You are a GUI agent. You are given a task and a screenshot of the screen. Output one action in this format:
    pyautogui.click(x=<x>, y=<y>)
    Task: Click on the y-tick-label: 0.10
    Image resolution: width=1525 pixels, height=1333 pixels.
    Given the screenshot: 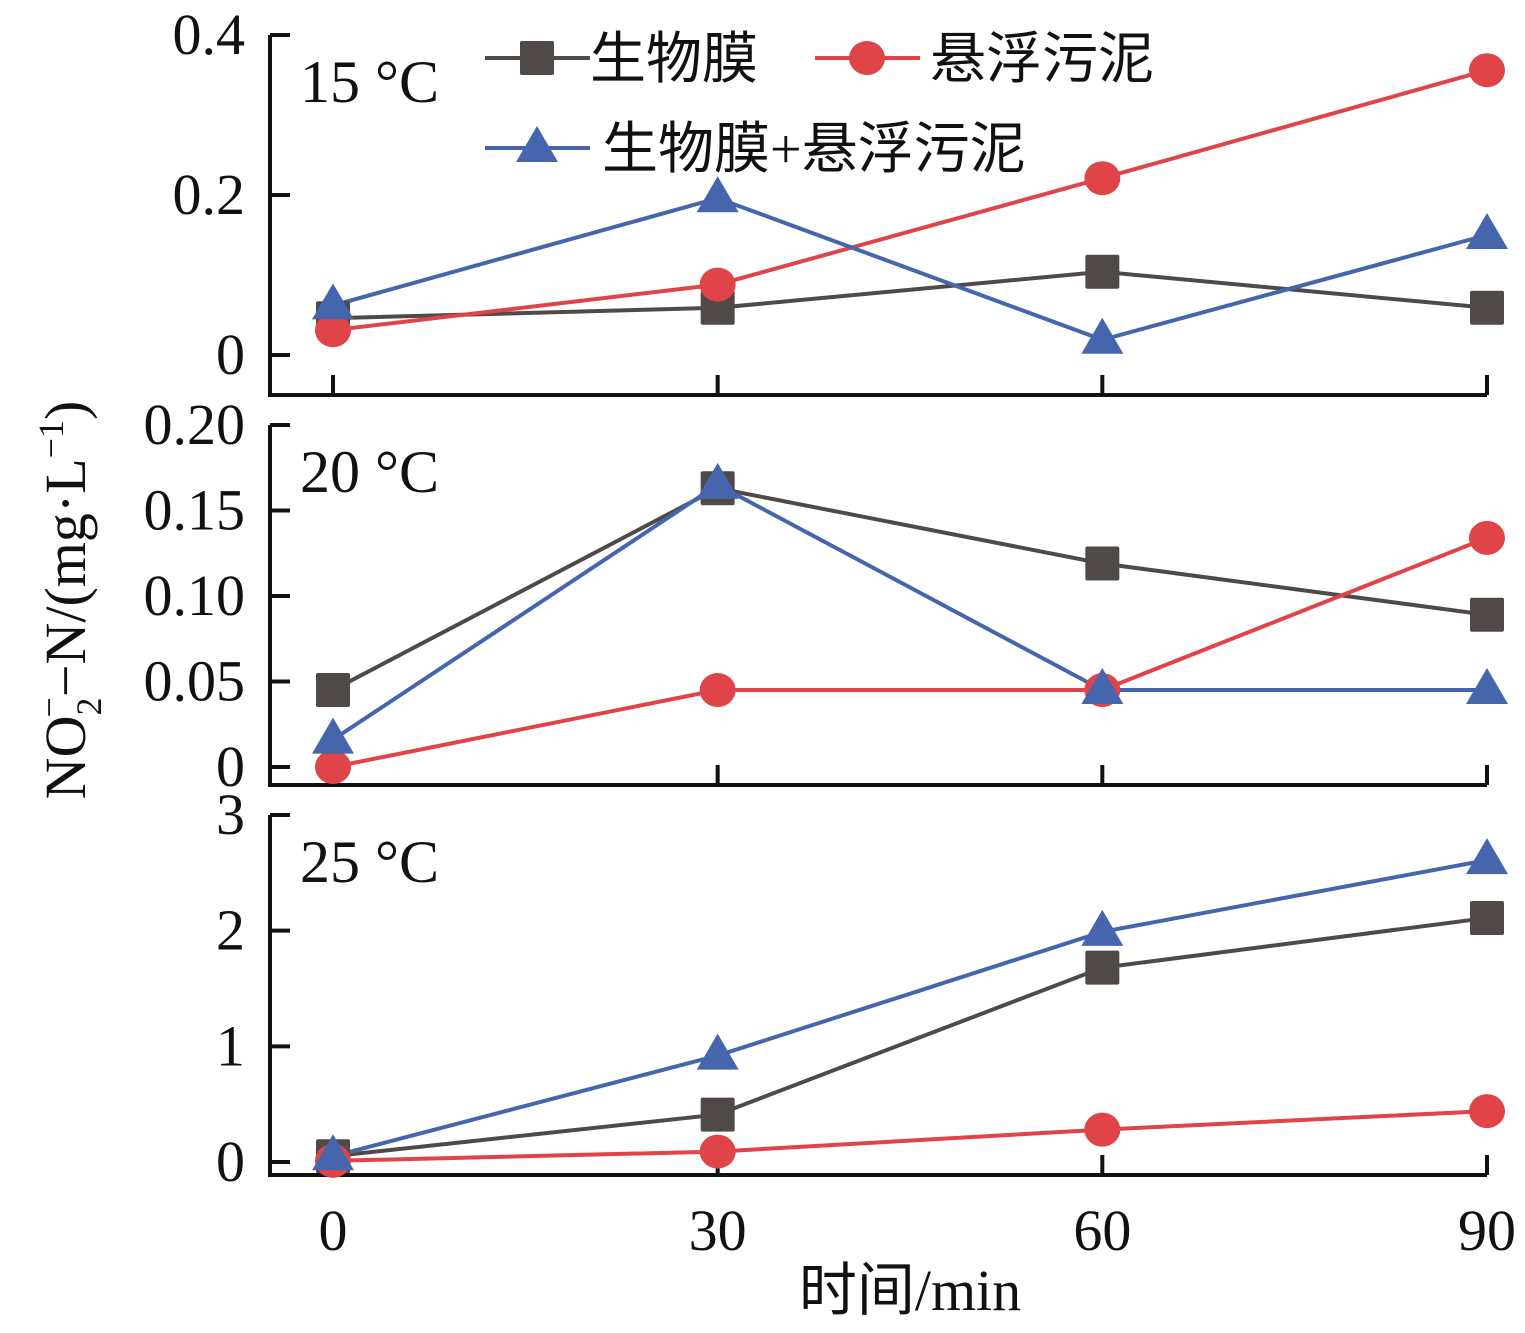 What is the action you would take?
    pyautogui.click(x=195, y=595)
    